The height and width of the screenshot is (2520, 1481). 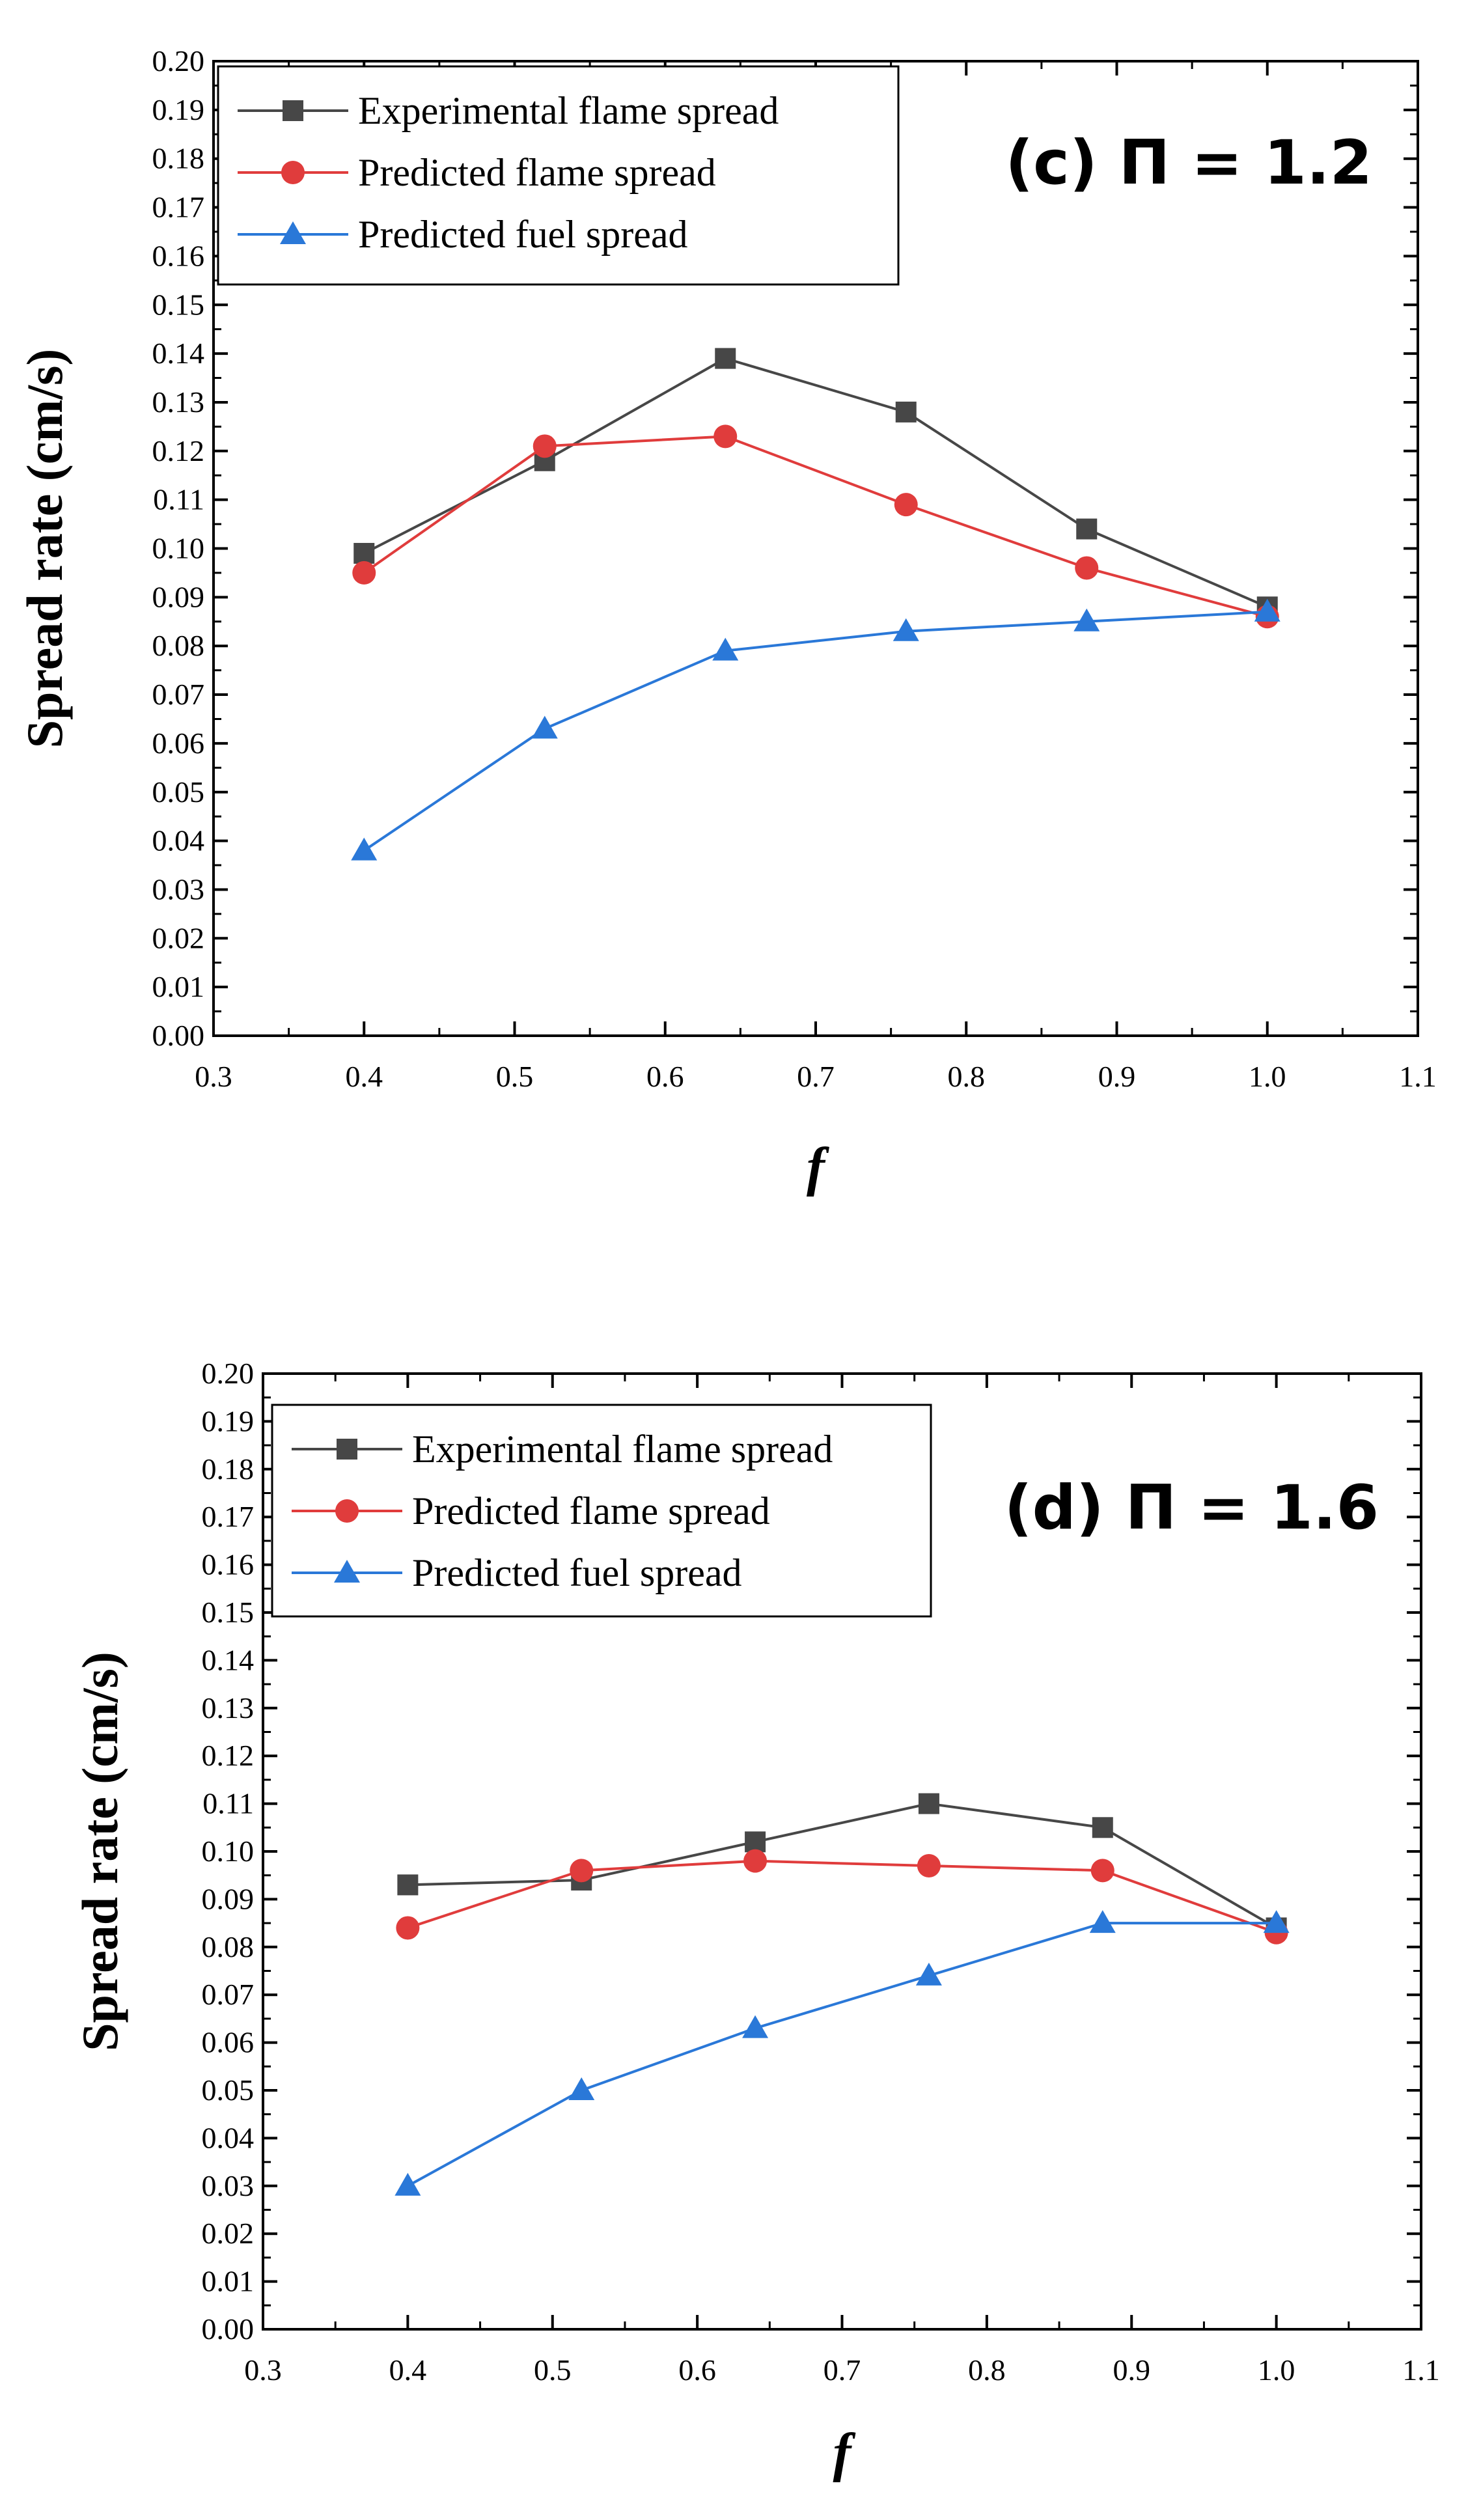 I want to click on legend-label: Predicted flame spread, so click(x=591, y=1511).